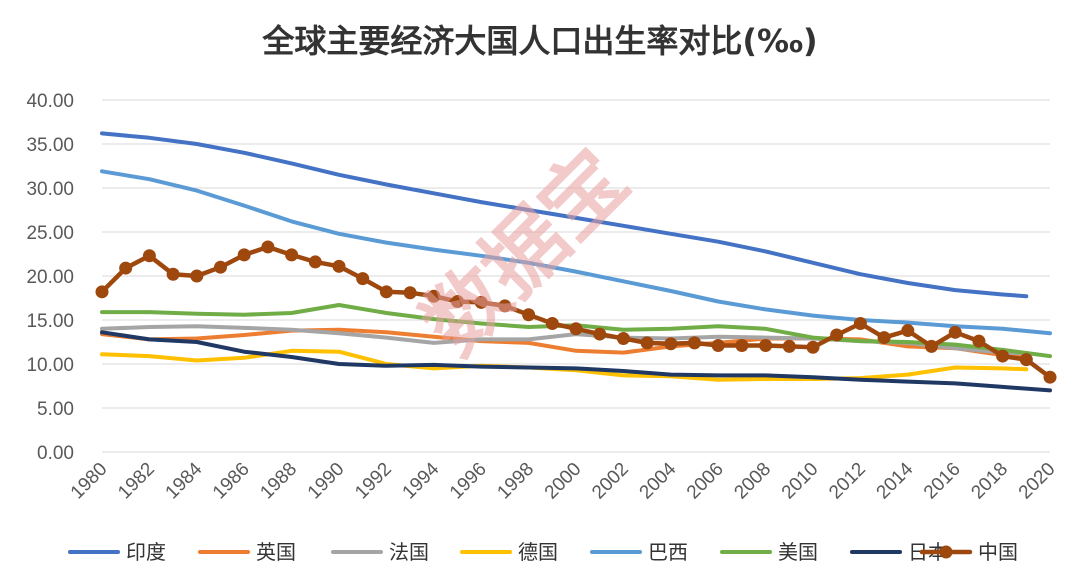  What do you see at coordinates (55, 453) in the screenshot?
I see `y-tick-label: 0.00` at bounding box center [55, 453].